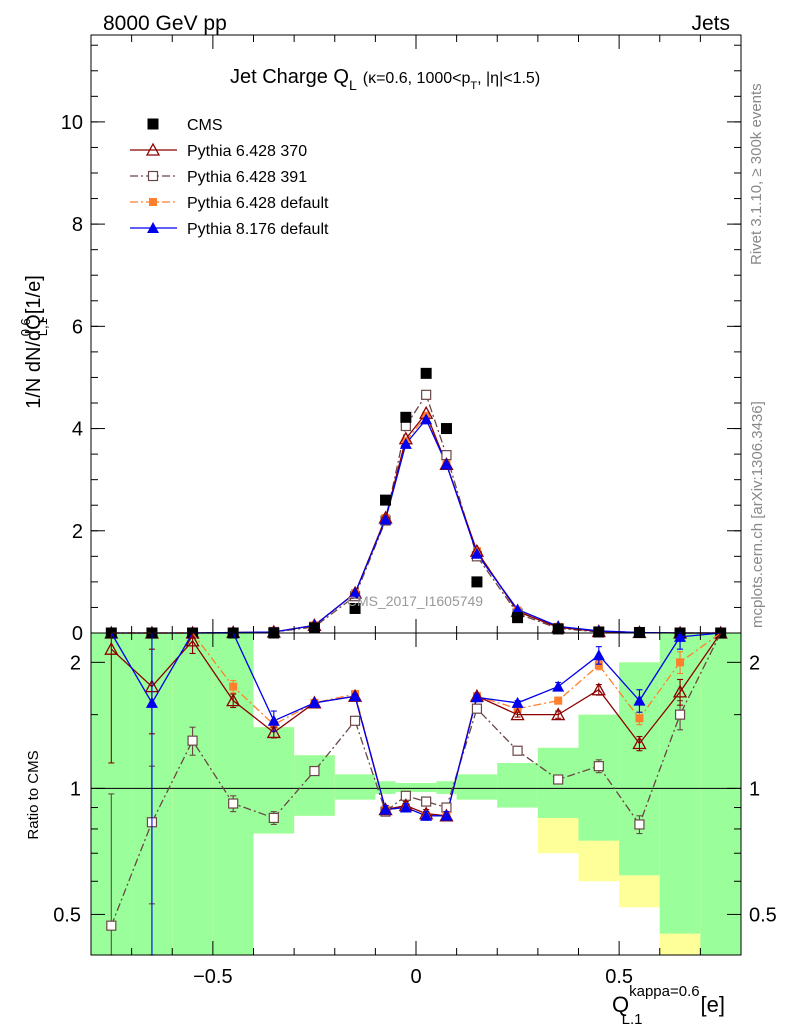 This screenshot has width=786, height=1024. I want to click on legend-label-p370: Pythia 6.428 370, so click(247, 151).